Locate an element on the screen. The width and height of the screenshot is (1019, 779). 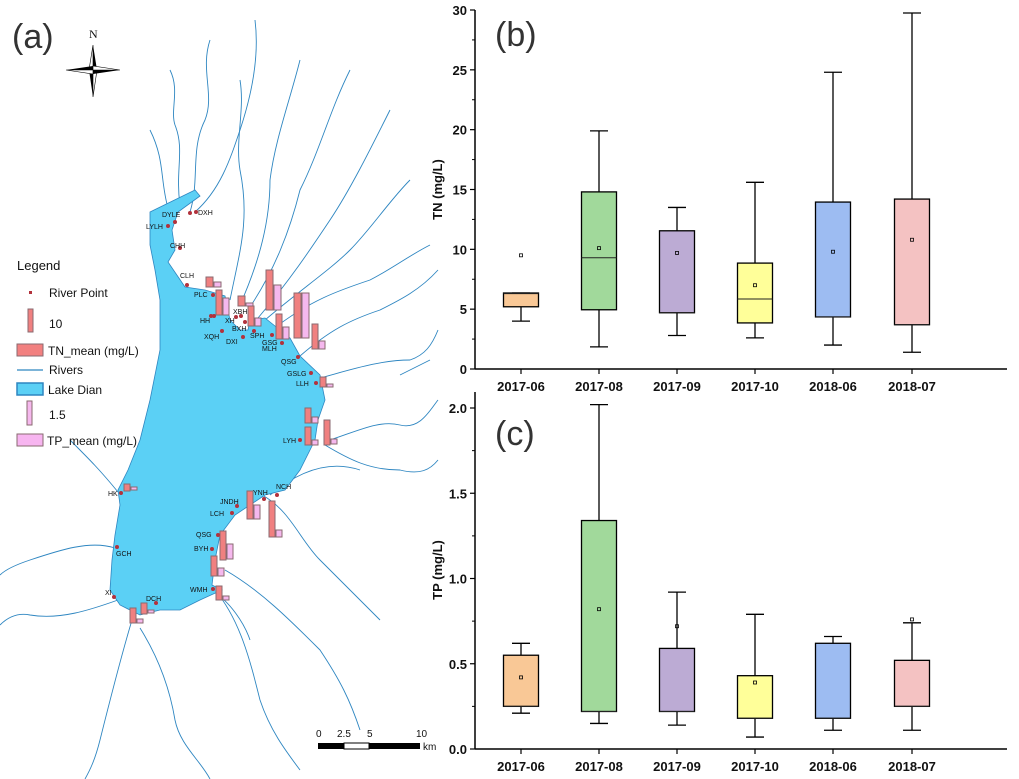
site-label: LYLH is located at coordinates (154, 227).